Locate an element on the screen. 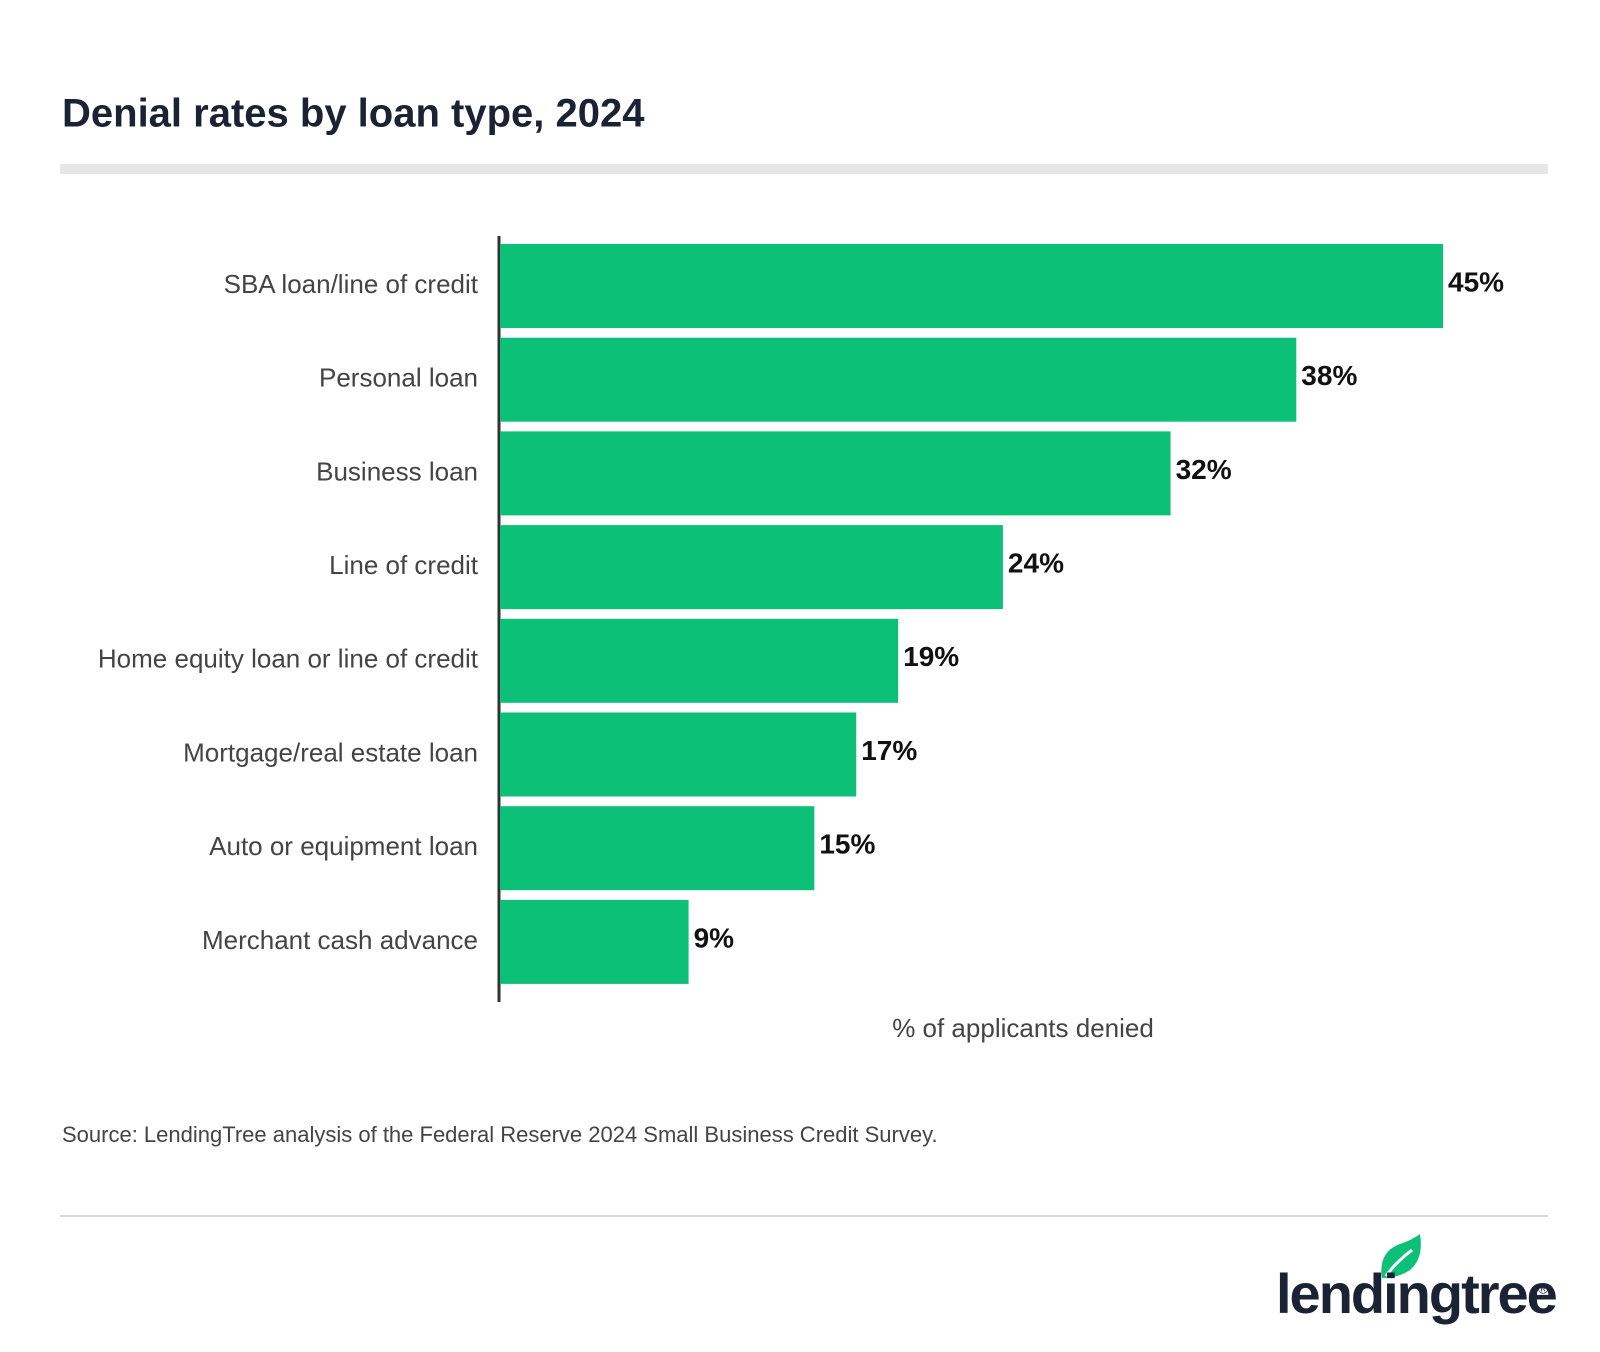 This screenshot has width=1600, height=1352. chart-title: Denial rates by loan type, 2024 is located at coordinates (353, 114).